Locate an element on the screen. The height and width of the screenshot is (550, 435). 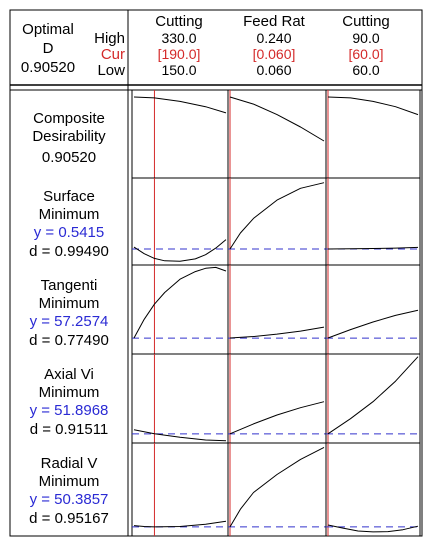
response-label-radial: Radial V Minimum y = 50.3857 d = 0.95167 is located at coordinates (69, 491).